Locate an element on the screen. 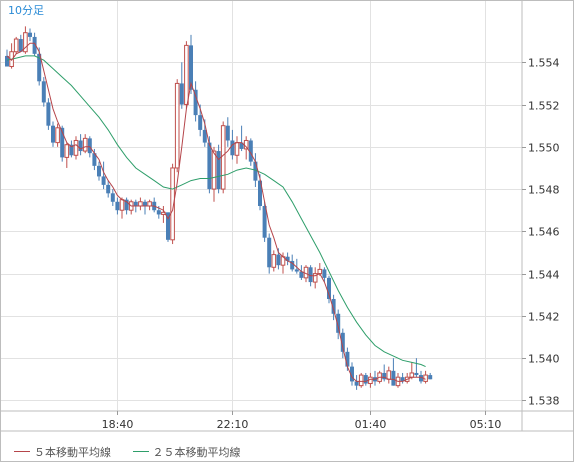 The width and height of the screenshot is (574, 462). y-tick-label: 1.540 is located at coordinates (544, 359).